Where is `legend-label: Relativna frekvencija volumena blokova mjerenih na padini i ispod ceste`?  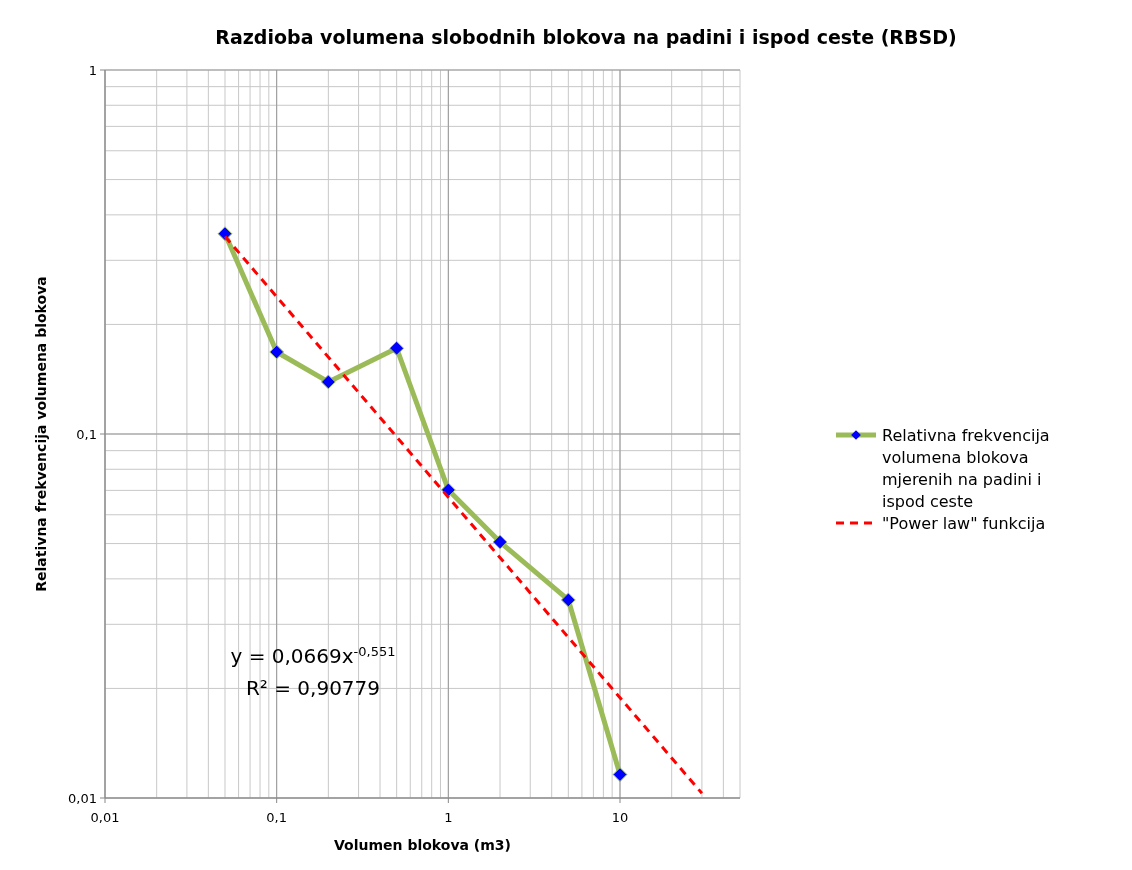
legend-label: Relativna frekvencija volumena blokova mjerenih na padini i ispod ceste is located at coordinates (966, 468).